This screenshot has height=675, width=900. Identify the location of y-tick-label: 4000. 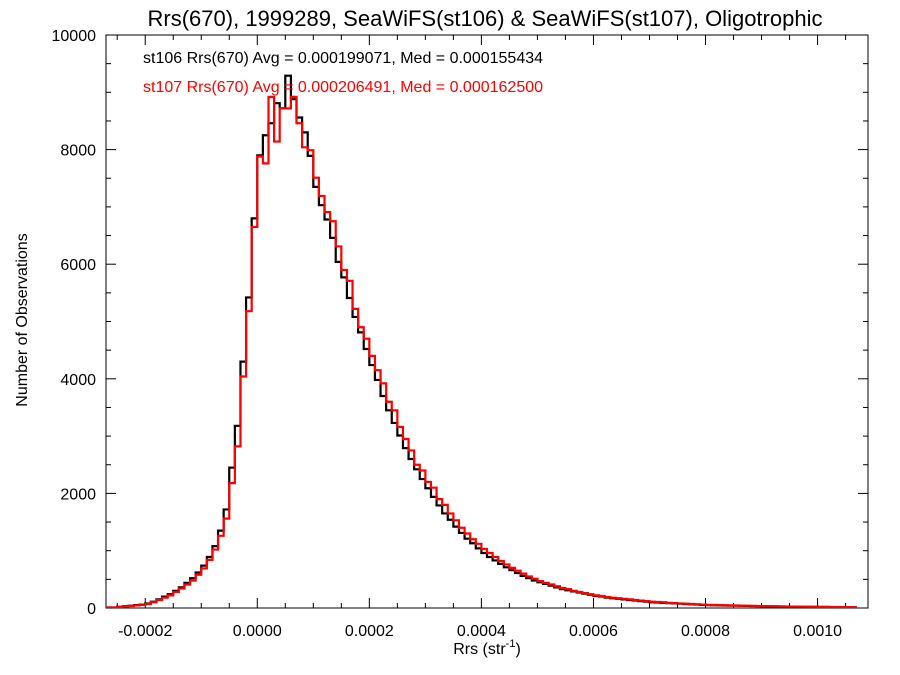
(78, 380).